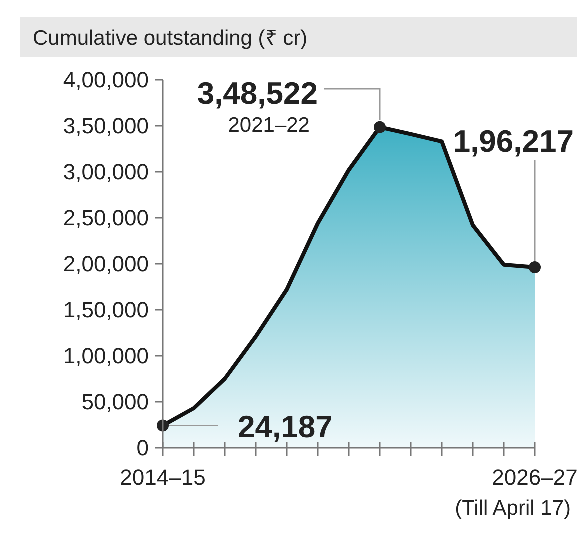 The image size is (577, 537). I want to click on y-tick-label: 50,000, so click(115, 402).